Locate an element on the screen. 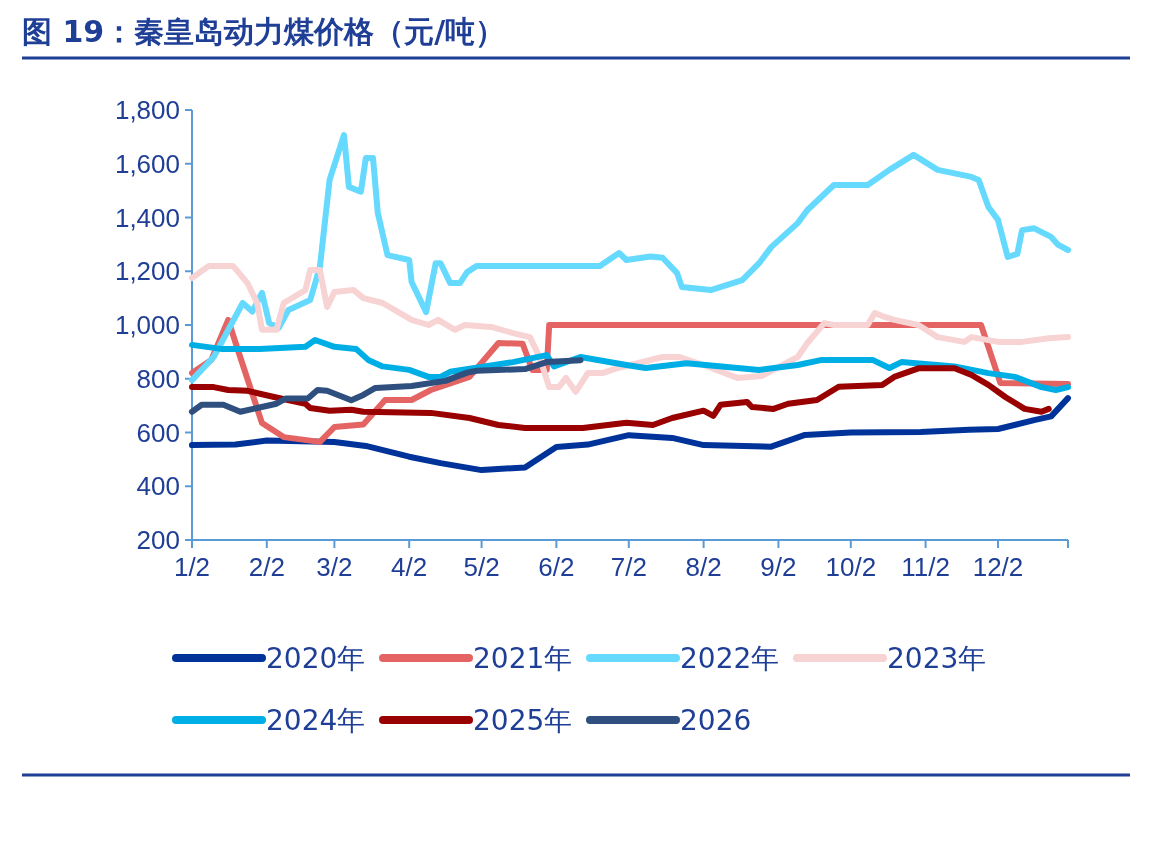  legend-label: 2025年 is located at coordinates (523, 720).